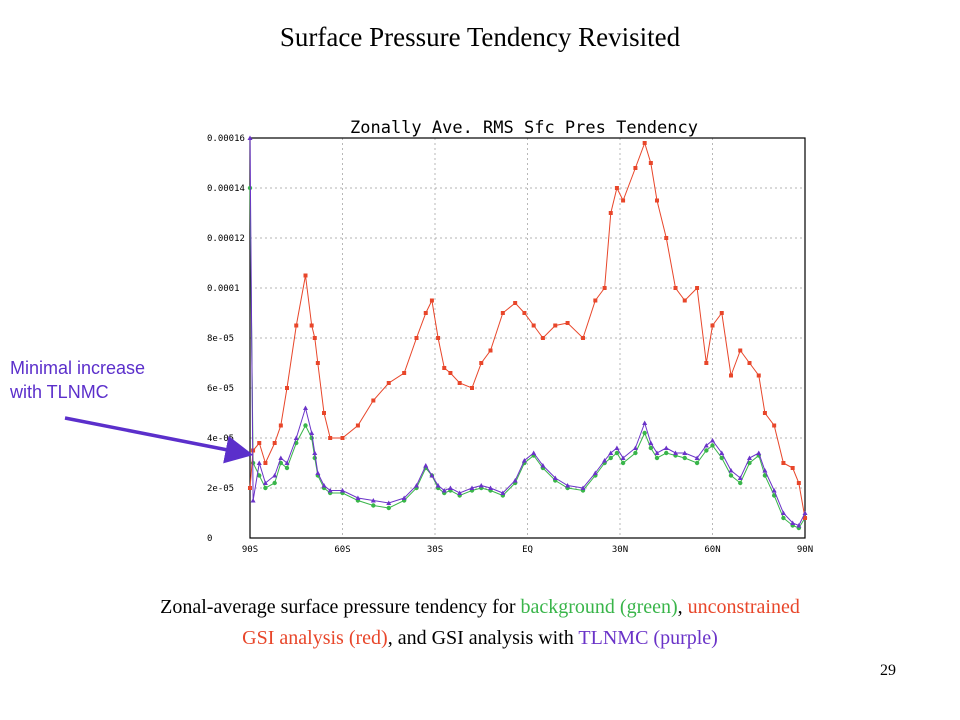 Image resolution: width=960 pixels, height=720 pixels. I want to click on slide-title: Surface Pressure Tendency Revisited, so click(480, 37).